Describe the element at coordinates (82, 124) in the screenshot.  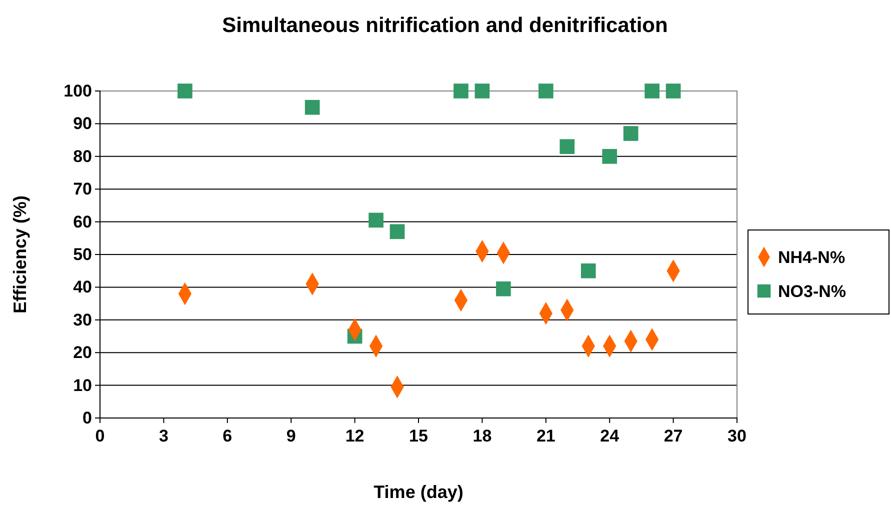
I see `y-tick-label: 90` at that location.